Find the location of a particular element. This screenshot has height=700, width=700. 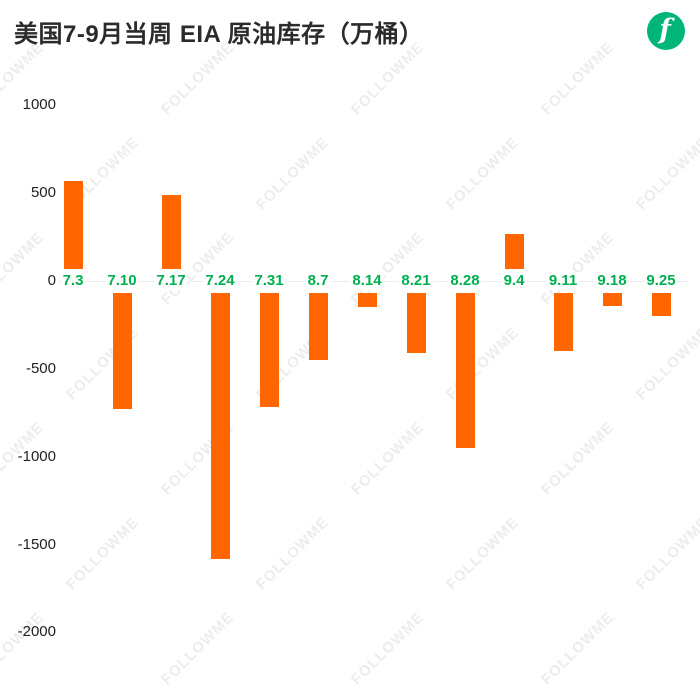

y-axis-tick-label: -1000 is located at coordinates (36, 456).